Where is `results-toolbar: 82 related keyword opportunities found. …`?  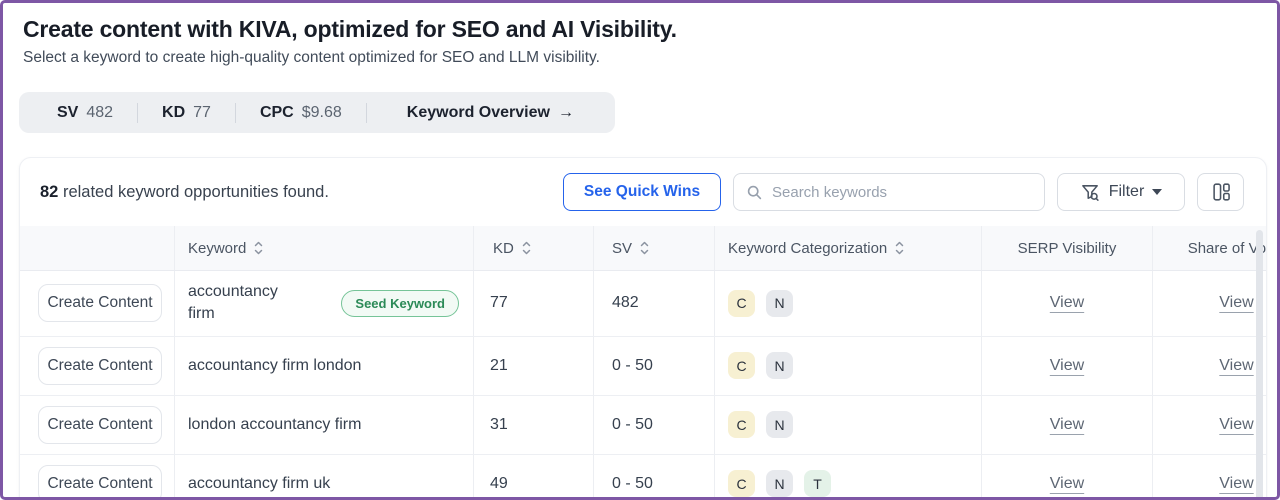
results-toolbar: 82 related keyword opportunities found. … is located at coordinates (643, 192).